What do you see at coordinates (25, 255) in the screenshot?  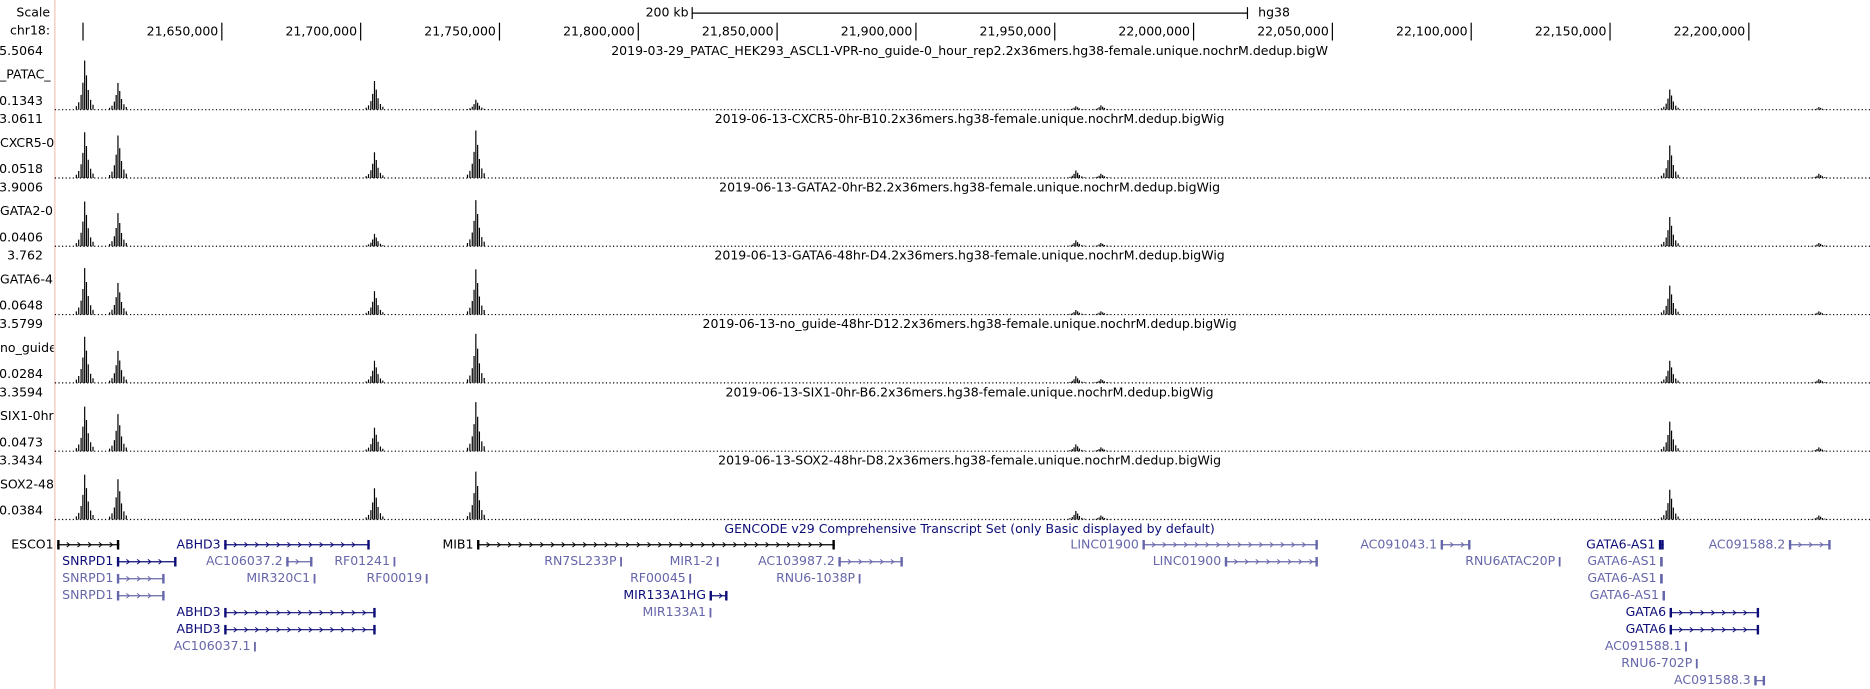 I see `track-max-label: 3.762` at bounding box center [25, 255].